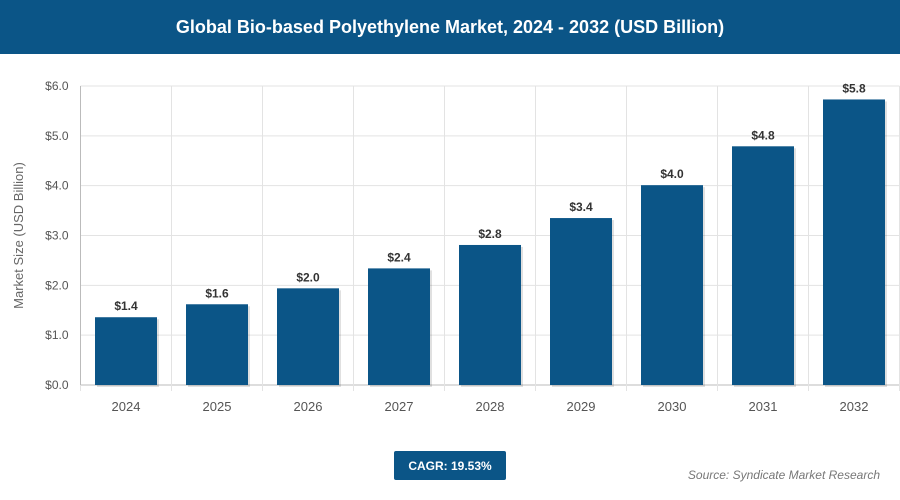 The height and width of the screenshot is (500, 900). Describe the element at coordinates (57, 136) in the screenshot. I see `y-tick-label: $5.0` at that location.